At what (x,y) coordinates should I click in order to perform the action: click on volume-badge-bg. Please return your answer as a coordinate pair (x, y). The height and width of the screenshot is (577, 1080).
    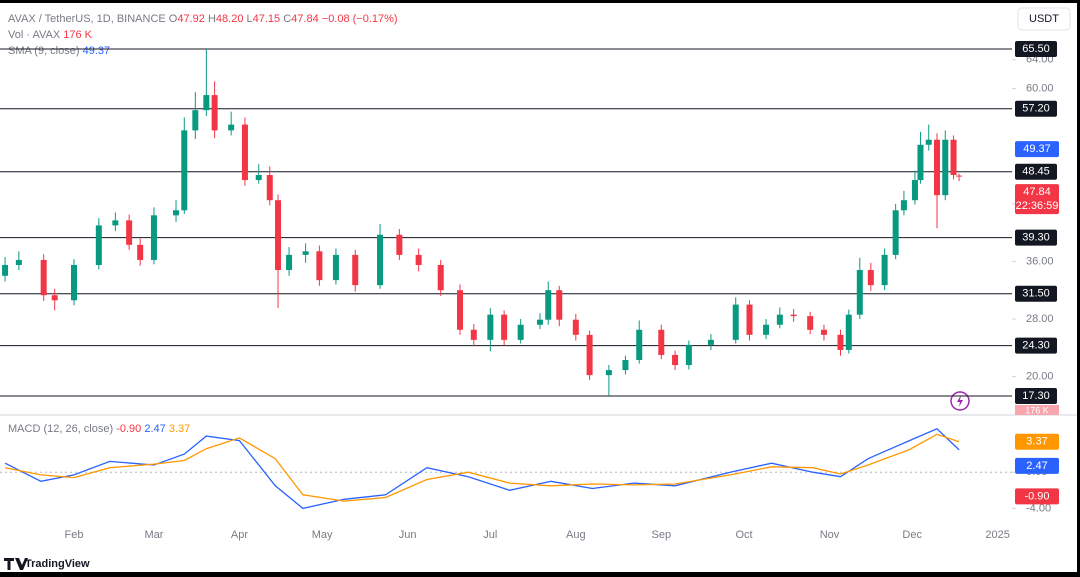
    Looking at the image, I should click on (1037, 410).